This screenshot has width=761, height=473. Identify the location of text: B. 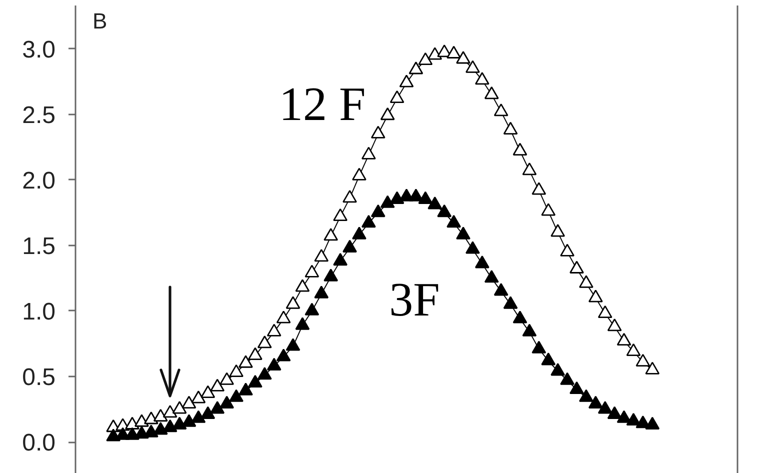
(100, 21).